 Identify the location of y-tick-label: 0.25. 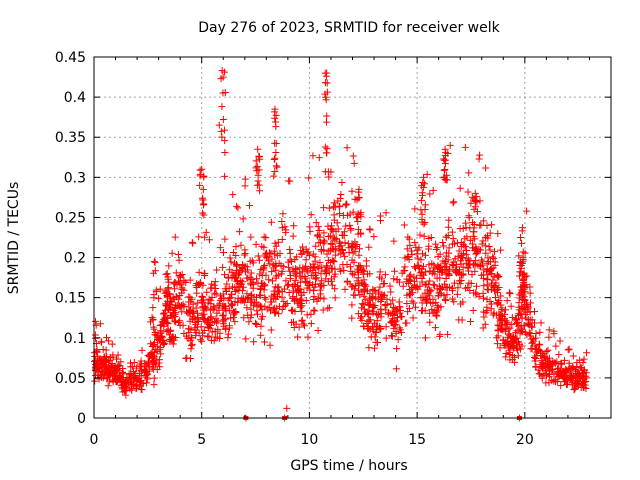
(70, 218).